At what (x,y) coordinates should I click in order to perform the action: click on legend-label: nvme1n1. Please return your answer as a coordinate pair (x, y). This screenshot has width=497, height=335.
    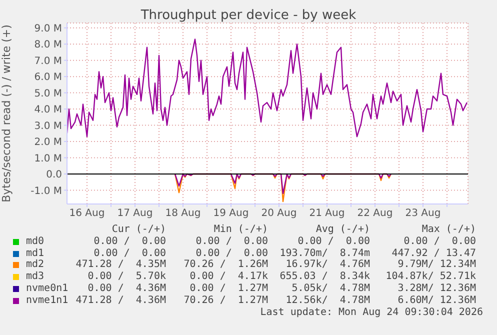
    Looking at the image, I should click on (47, 300).